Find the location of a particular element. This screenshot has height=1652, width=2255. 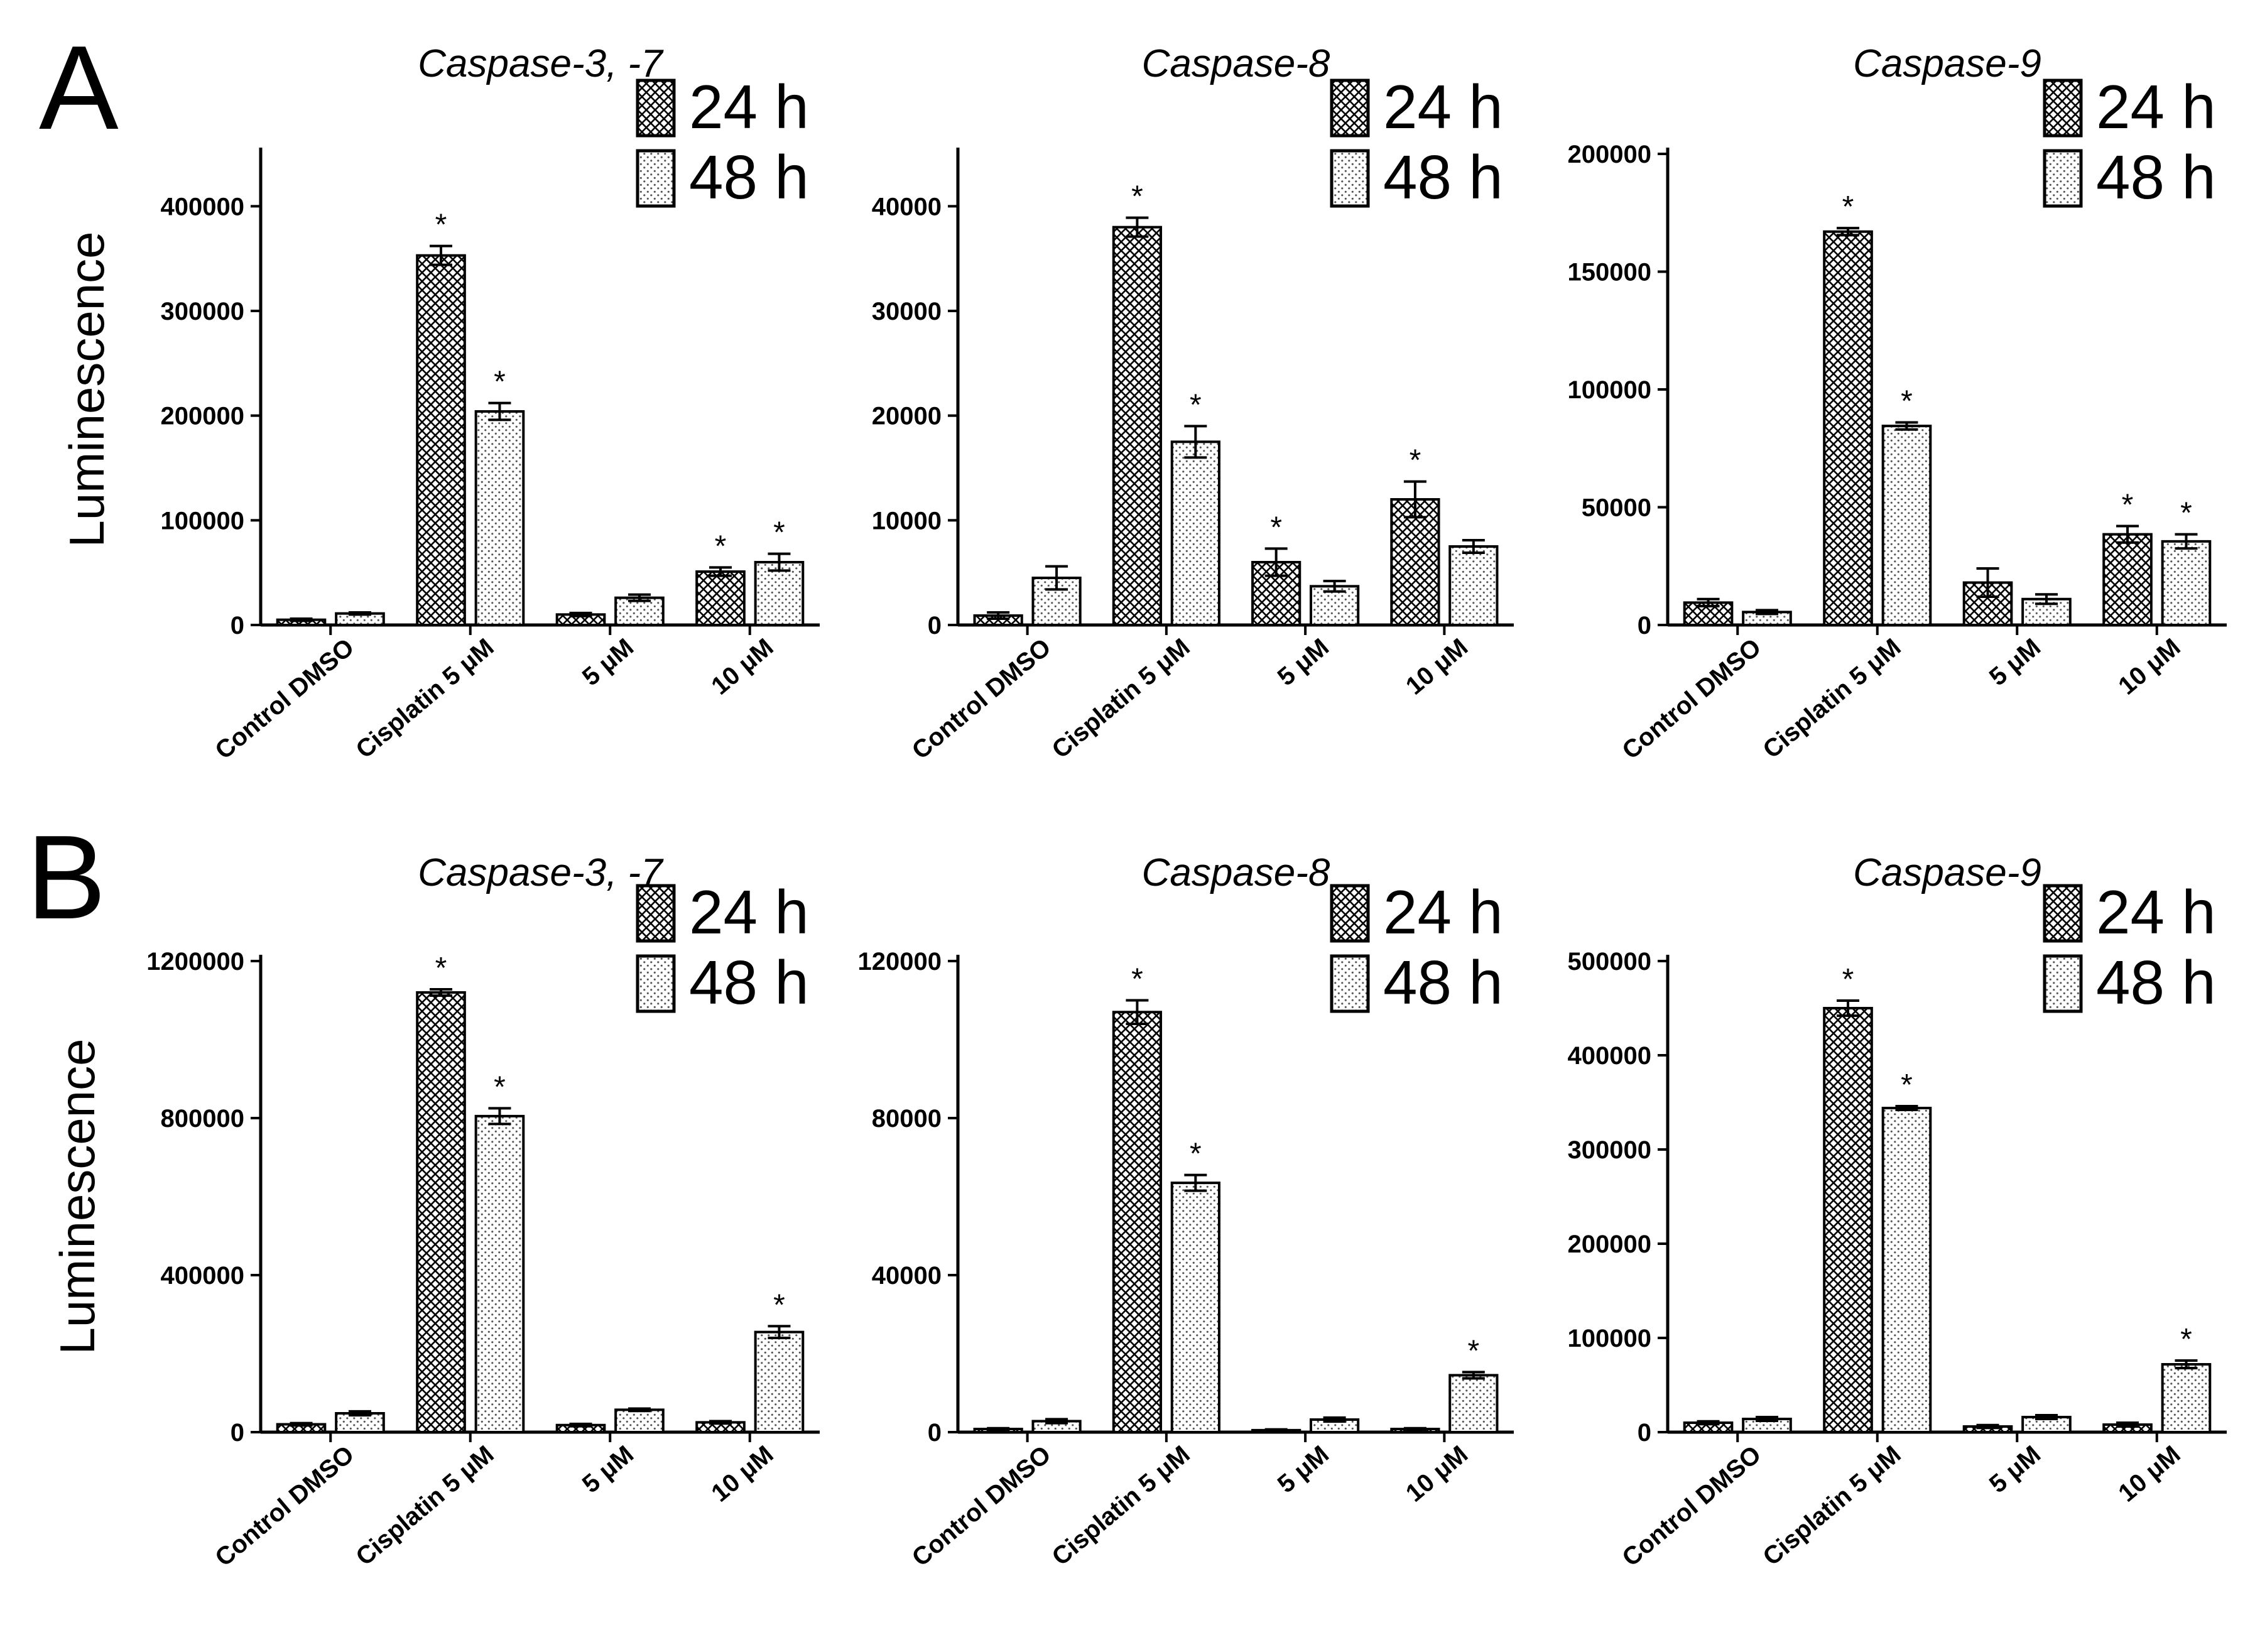

y-tick-label: 40000 is located at coordinates (907, 1276).